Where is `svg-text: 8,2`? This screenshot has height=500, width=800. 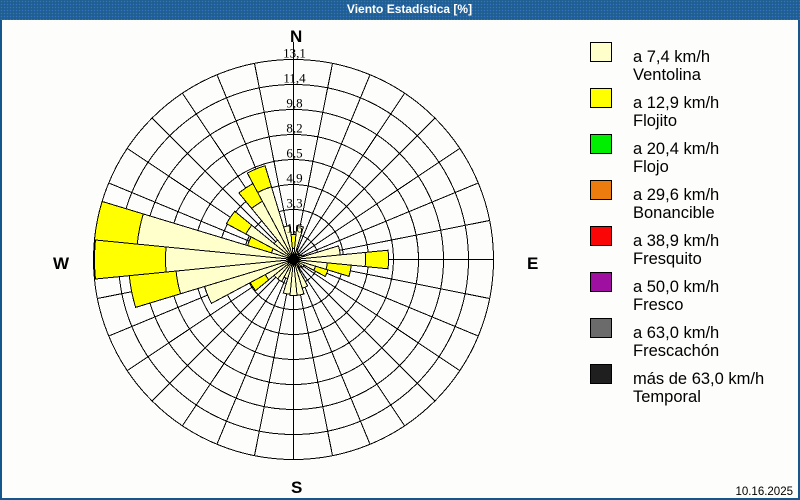
svg-text: 8,2 is located at coordinates (294, 128).